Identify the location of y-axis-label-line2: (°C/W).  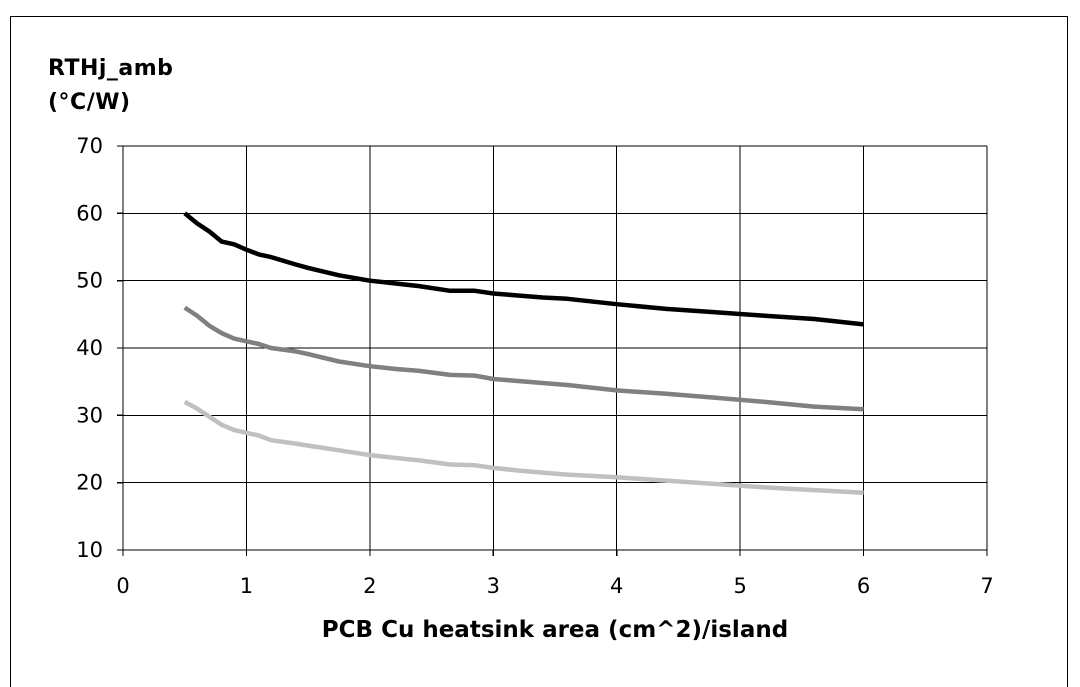
(89, 102).